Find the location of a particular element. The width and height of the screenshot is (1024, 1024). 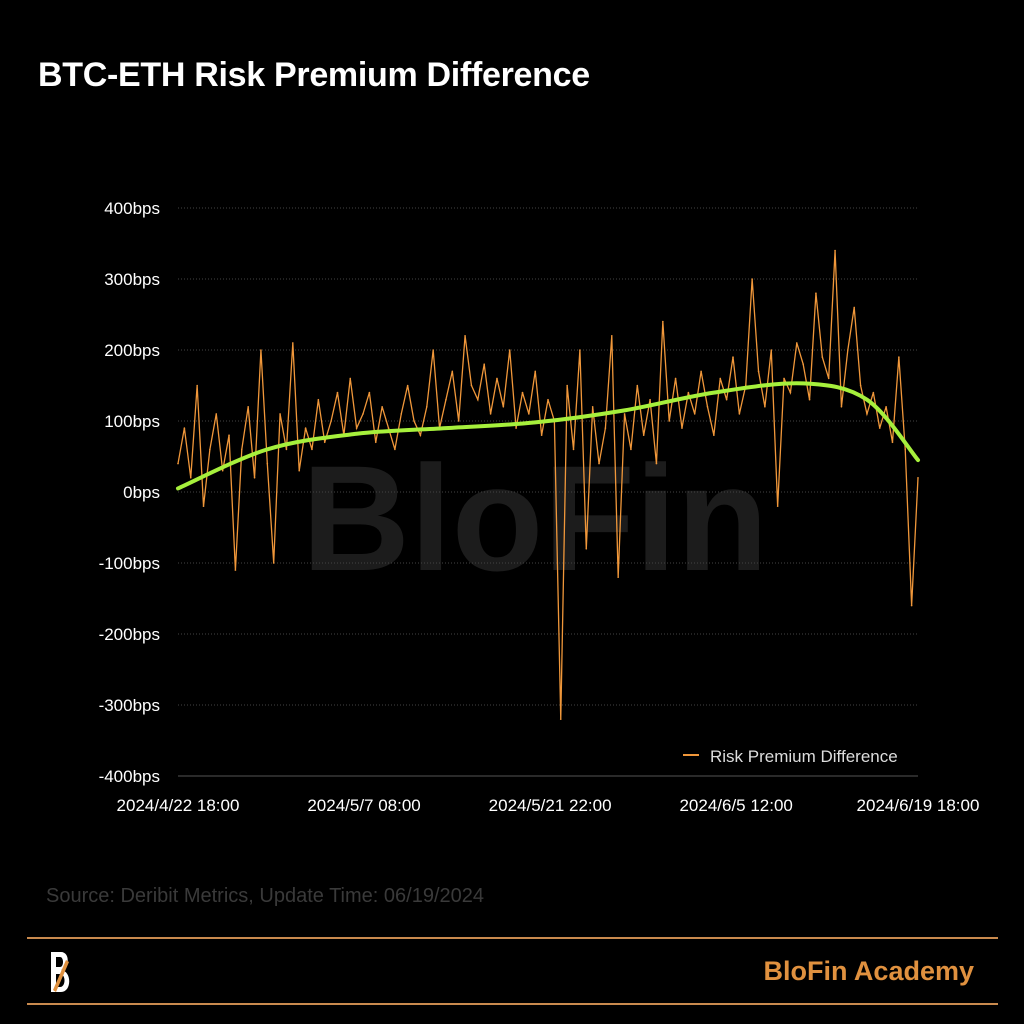

y-tick-label: -400bps is located at coordinates (129, 776).